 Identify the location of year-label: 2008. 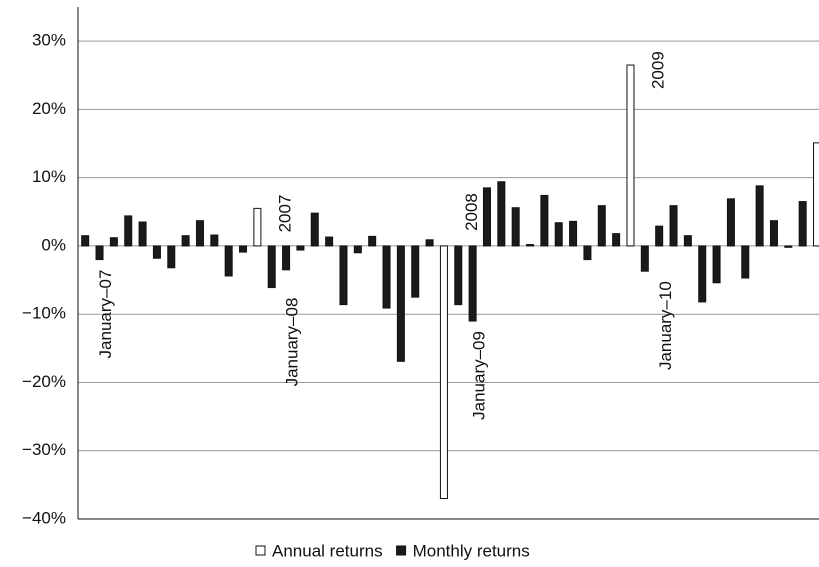
(471, 212).